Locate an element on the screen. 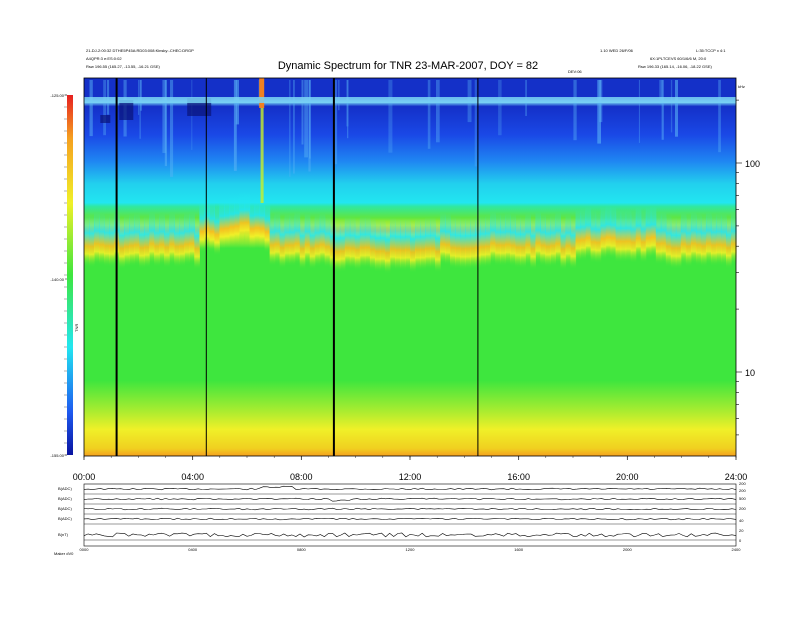 This screenshot has height=617, width=792. bottom-time-label: 1200 is located at coordinates (411, 549).